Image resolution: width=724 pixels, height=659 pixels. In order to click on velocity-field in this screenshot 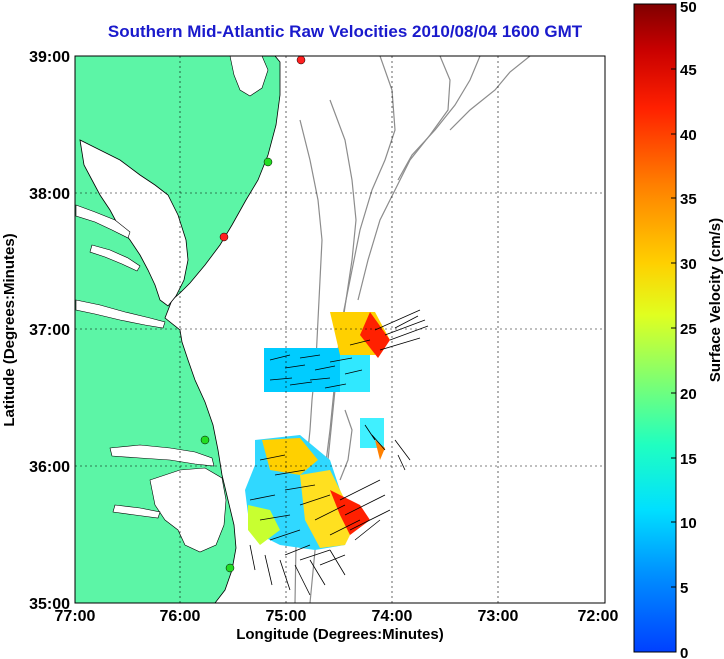, I will do `click(317, 431)`.